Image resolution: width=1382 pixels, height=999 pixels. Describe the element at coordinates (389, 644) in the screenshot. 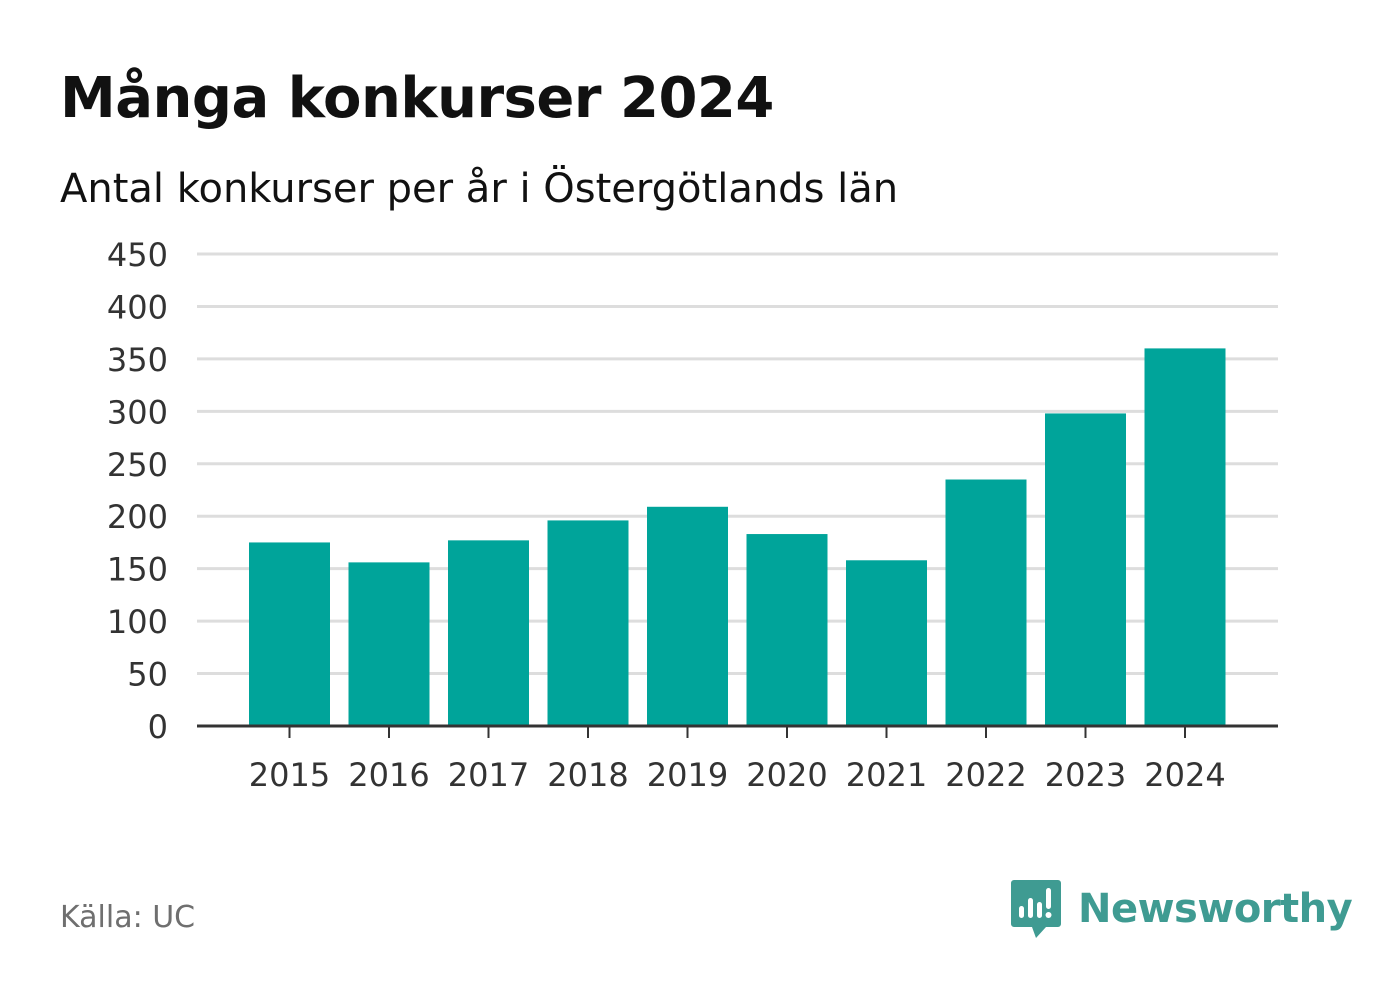

I see `bar-2016` at that location.